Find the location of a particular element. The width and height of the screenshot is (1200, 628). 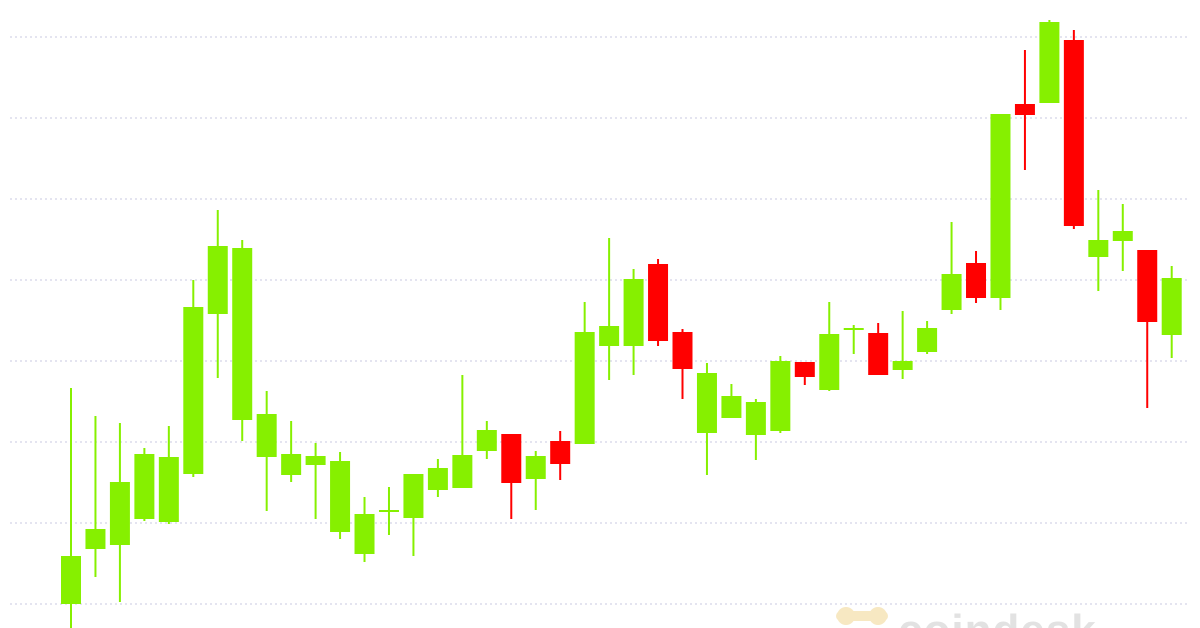

coindesk-logo-icon is located at coordinates (862, 616).